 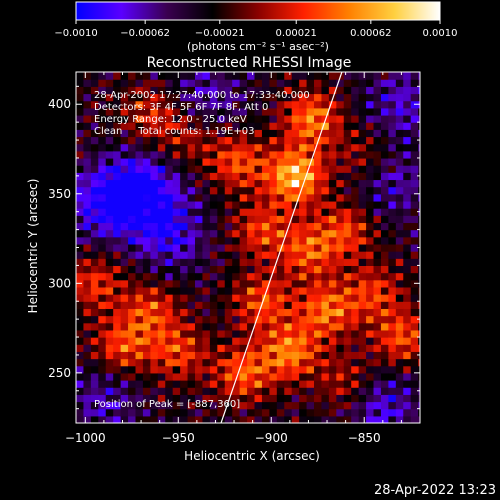 What do you see at coordinates (258, 46) in the screenshot?
I see `colorbar-units-label: (photons cm⁻² s⁻¹ asec⁻²)` at bounding box center [258, 46].